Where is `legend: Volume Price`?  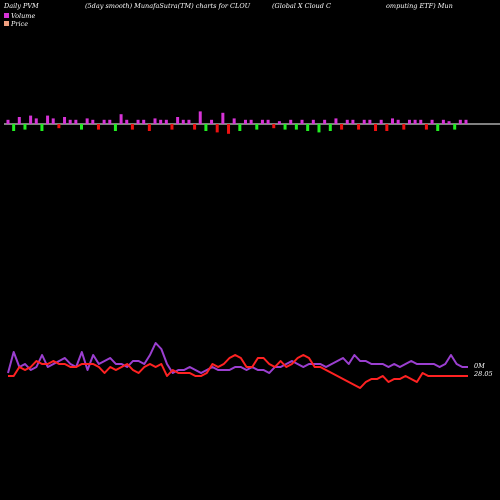
legend: Volume Price is located at coordinates (19, 20).